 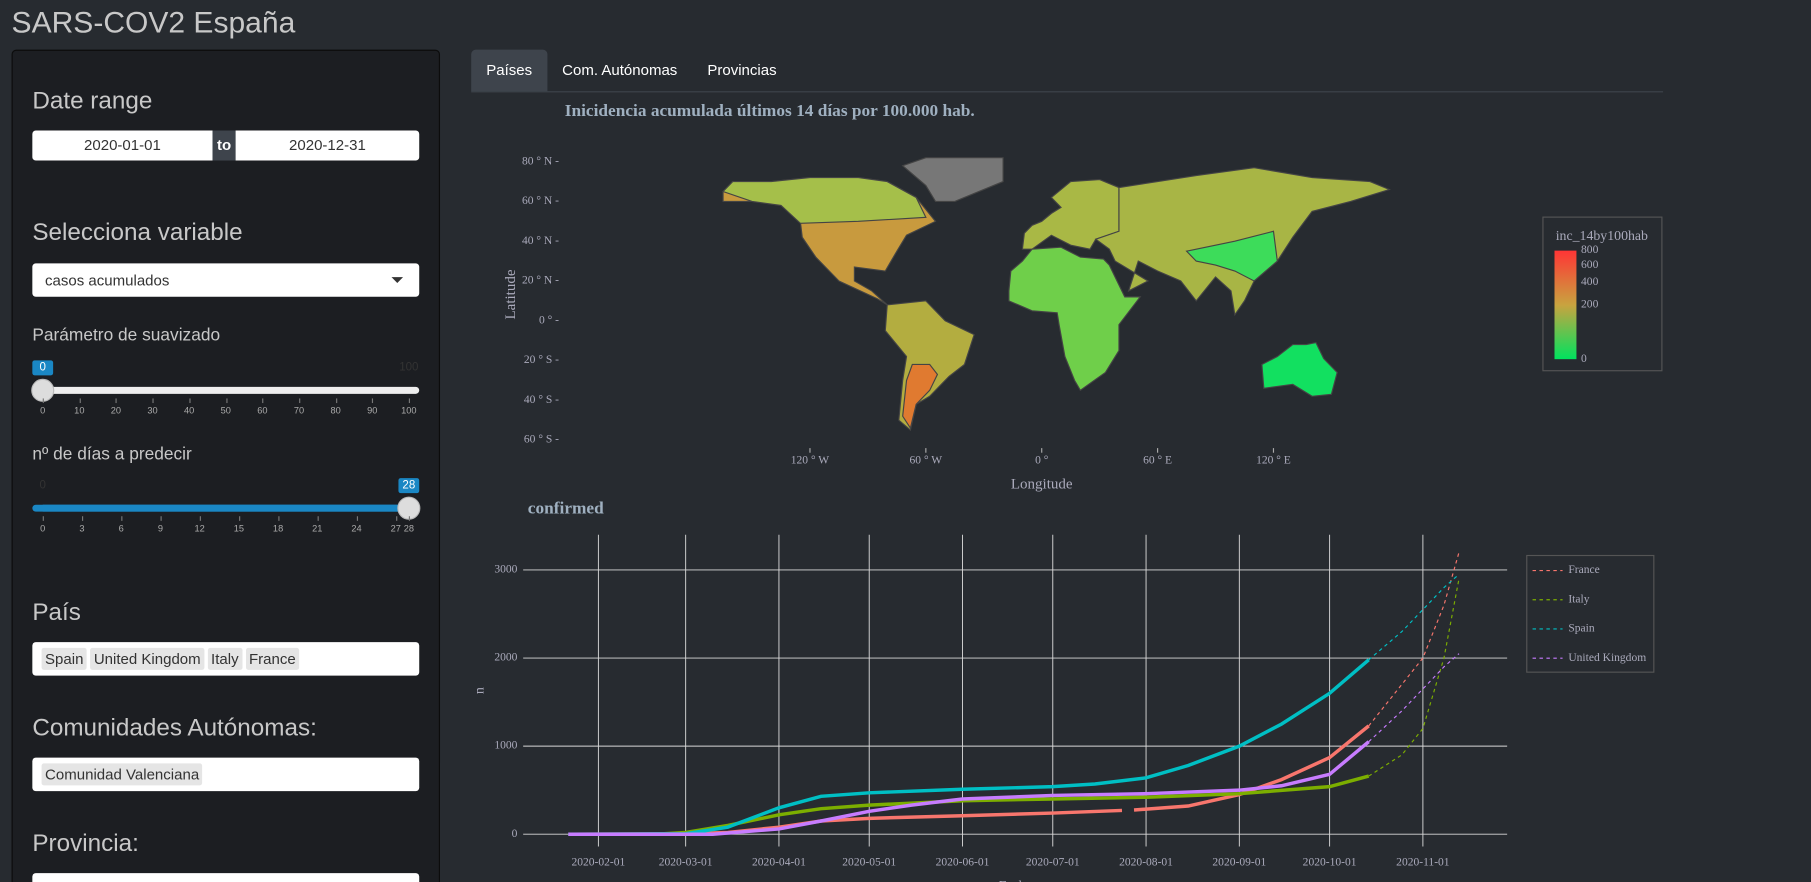 What do you see at coordinates (92, 101) in the screenshot?
I see `date-range-label: Date range` at bounding box center [92, 101].